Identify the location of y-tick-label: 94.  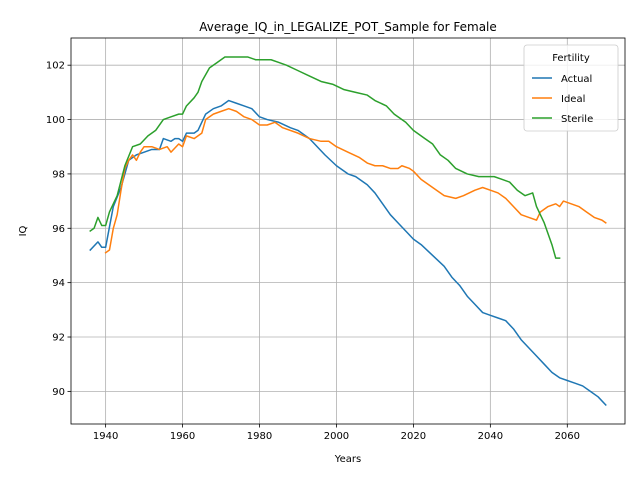
(58, 283).